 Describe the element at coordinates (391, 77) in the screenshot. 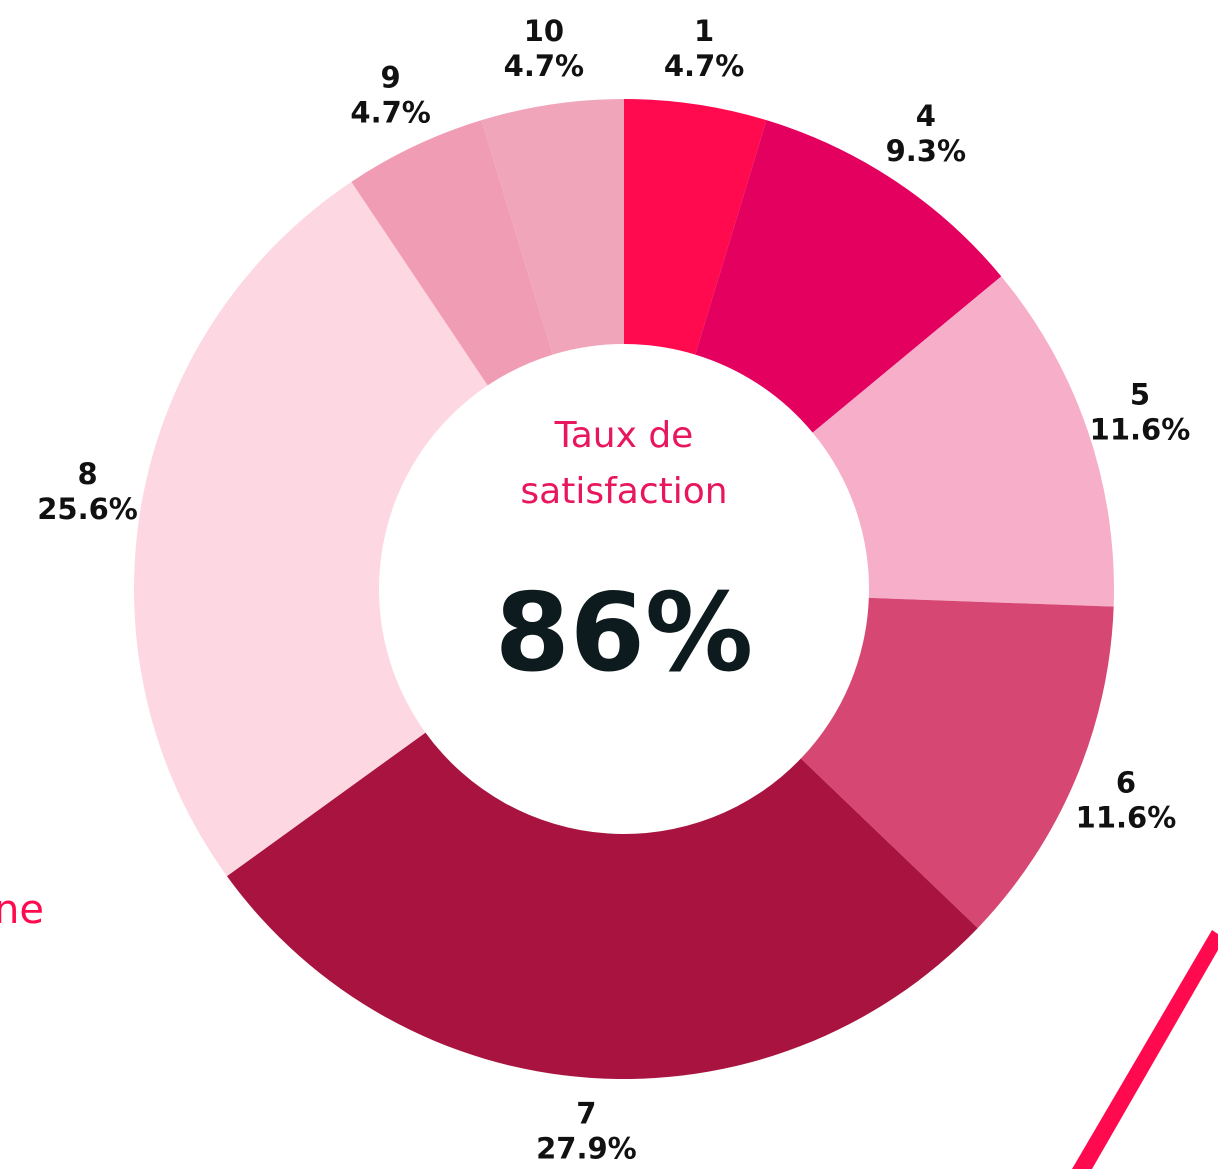

I see `slice-category: 9` at that location.